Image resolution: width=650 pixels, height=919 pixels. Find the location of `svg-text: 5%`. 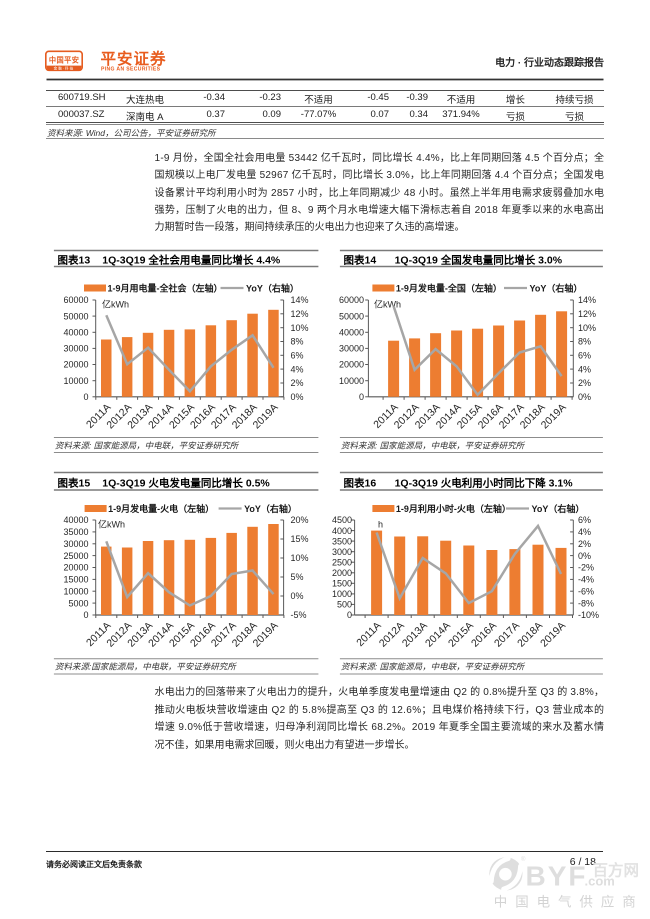

svg-text: 5% is located at coordinates (297, 577).